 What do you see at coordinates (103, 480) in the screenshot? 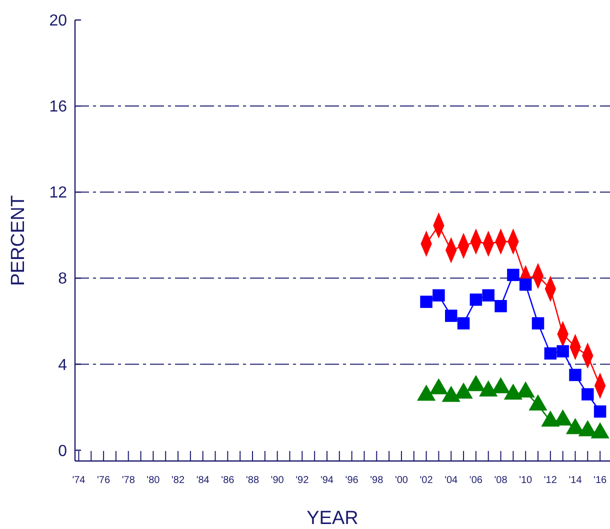
I see `x-tick-label: '76` at bounding box center [103, 480].